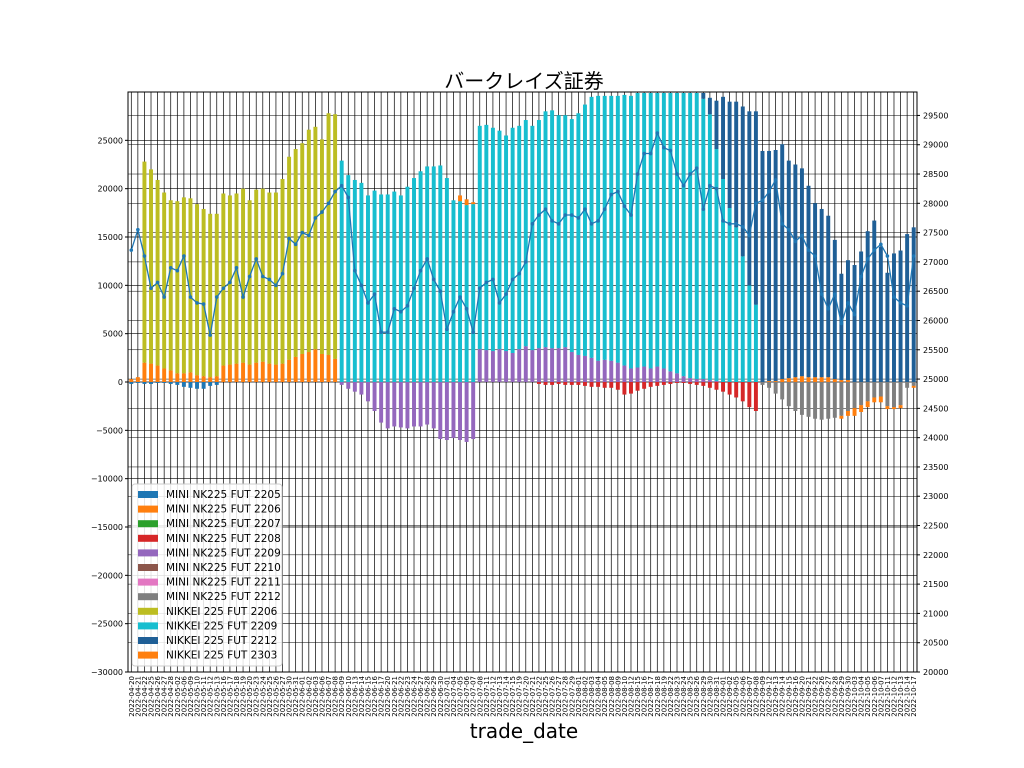  What do you see at coordinates (796, 695) in the screenshot?
I see `x-tick-label: 2022-09-16` at bounding box center [796, 695].